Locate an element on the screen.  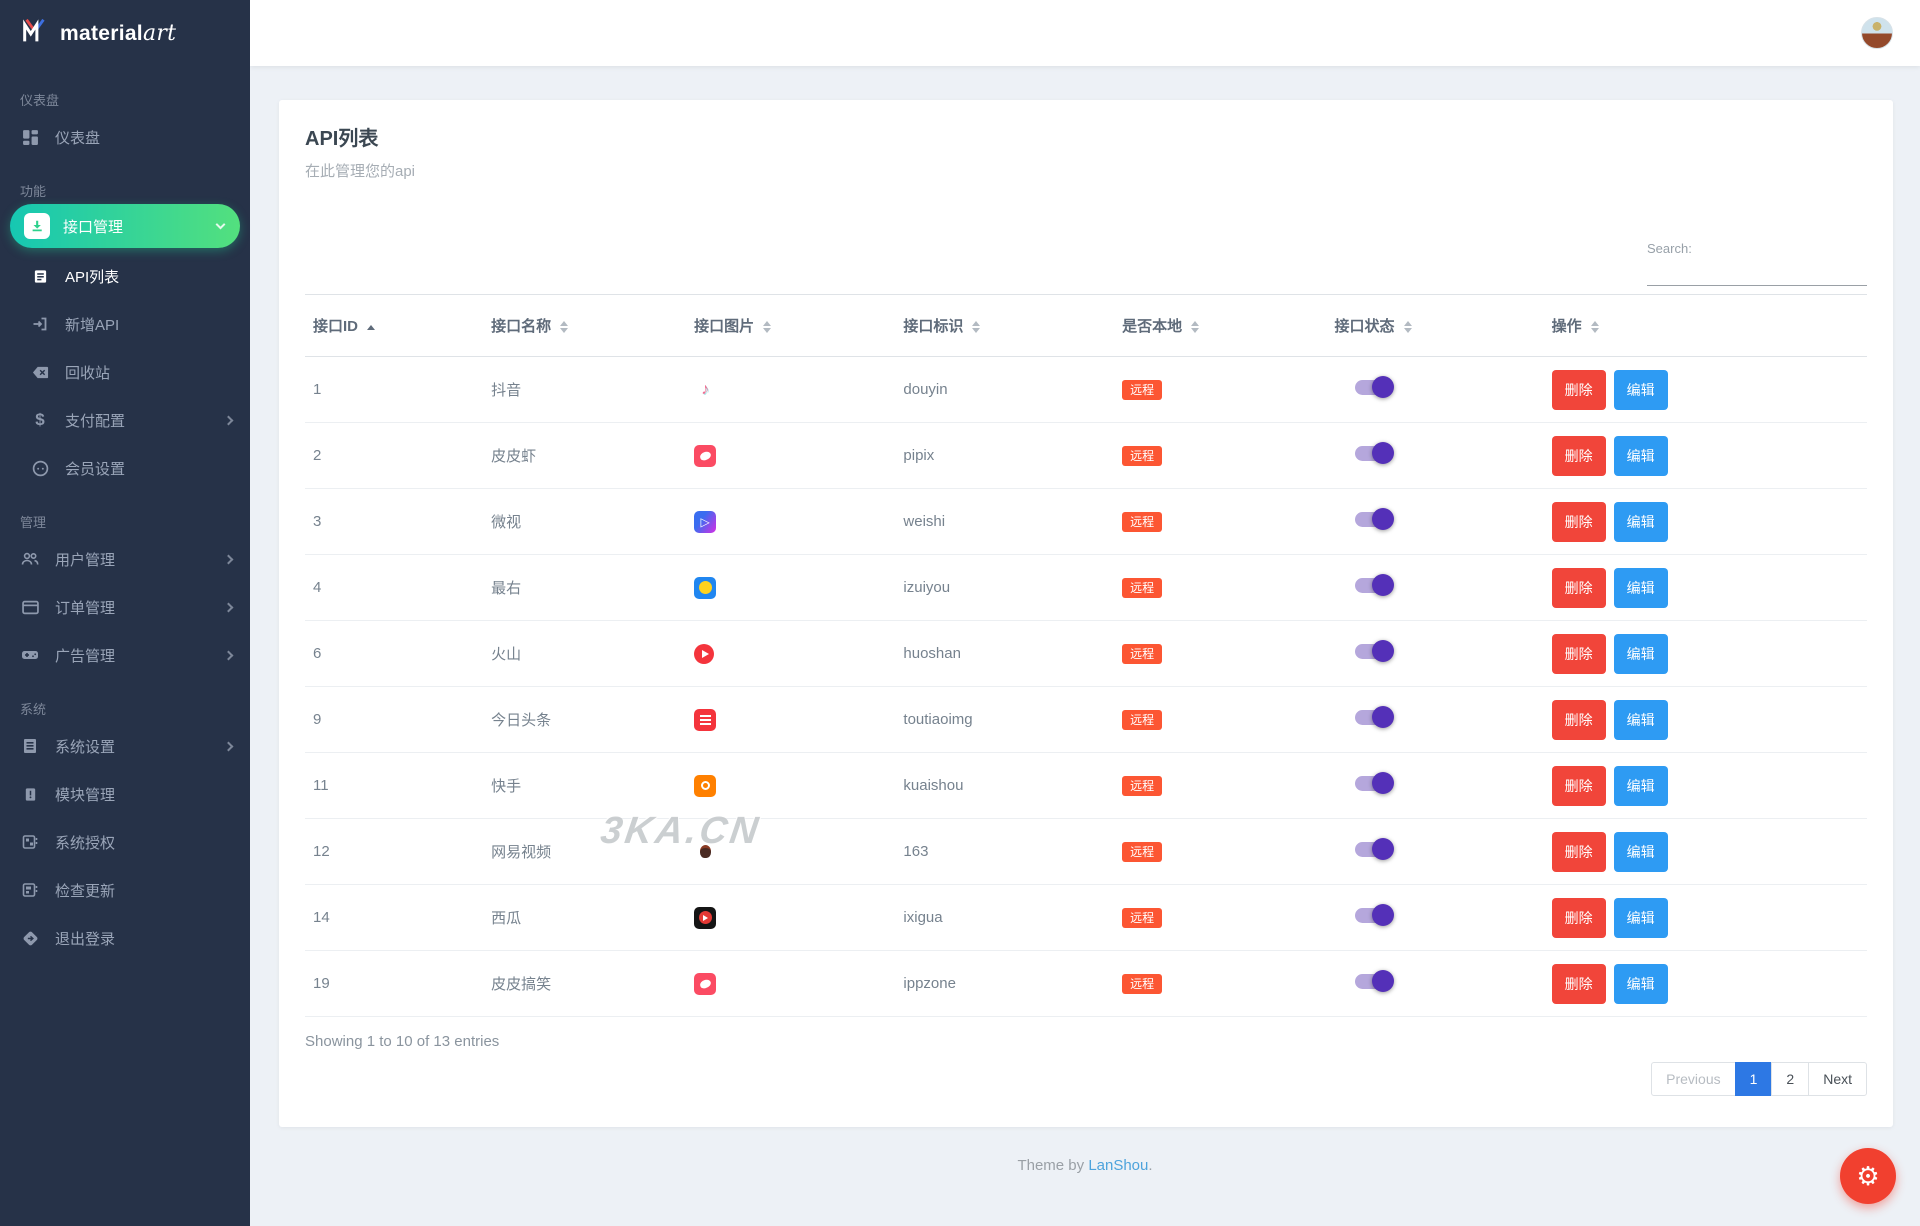
sidebar-item-label: 检查更新 is located at coordinates (85, 891).